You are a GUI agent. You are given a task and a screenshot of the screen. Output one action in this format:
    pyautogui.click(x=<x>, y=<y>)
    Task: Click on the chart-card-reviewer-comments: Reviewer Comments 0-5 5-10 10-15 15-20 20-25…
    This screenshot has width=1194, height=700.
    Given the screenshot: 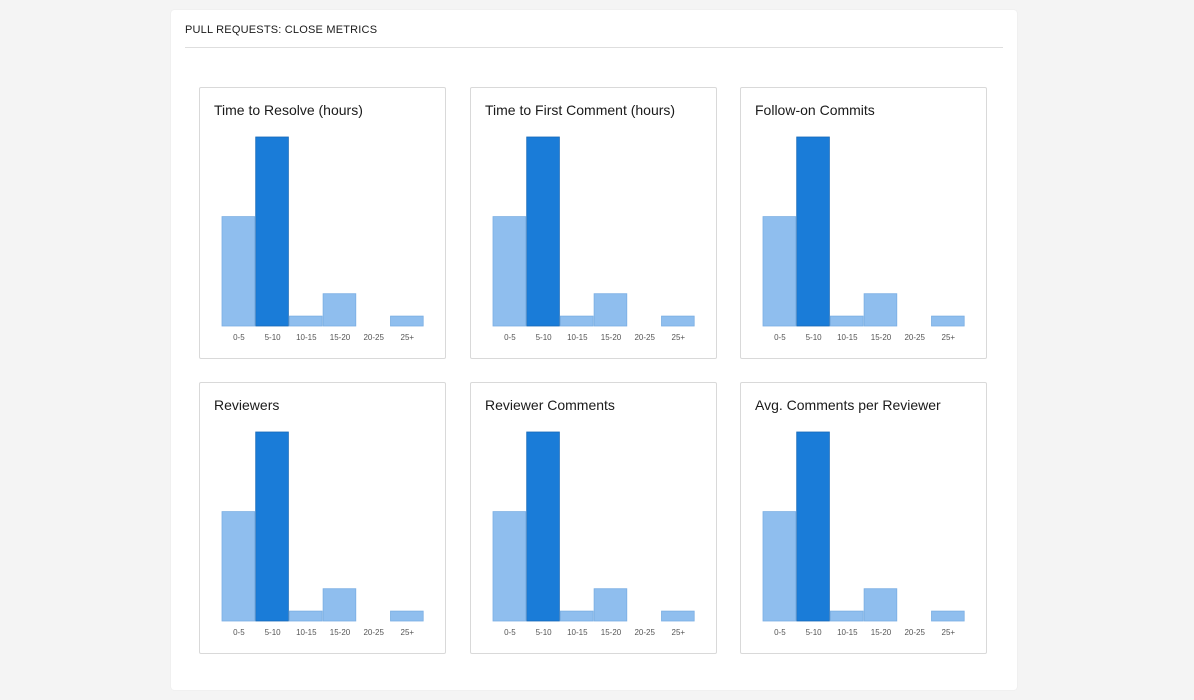 What is the action you would take?
    pyautogui.click(x=593, y=518)
    